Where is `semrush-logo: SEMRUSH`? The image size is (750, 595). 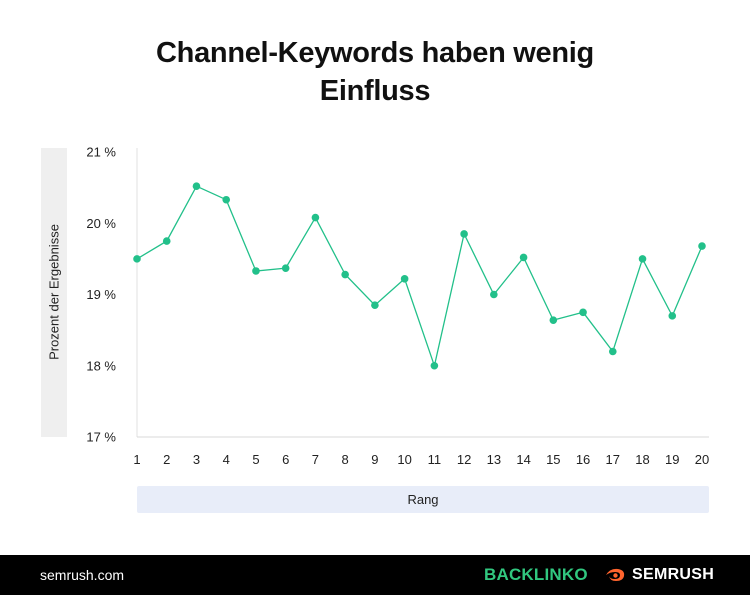
semrush-logo: SEMRUSH is located at coordinates (659, 575).